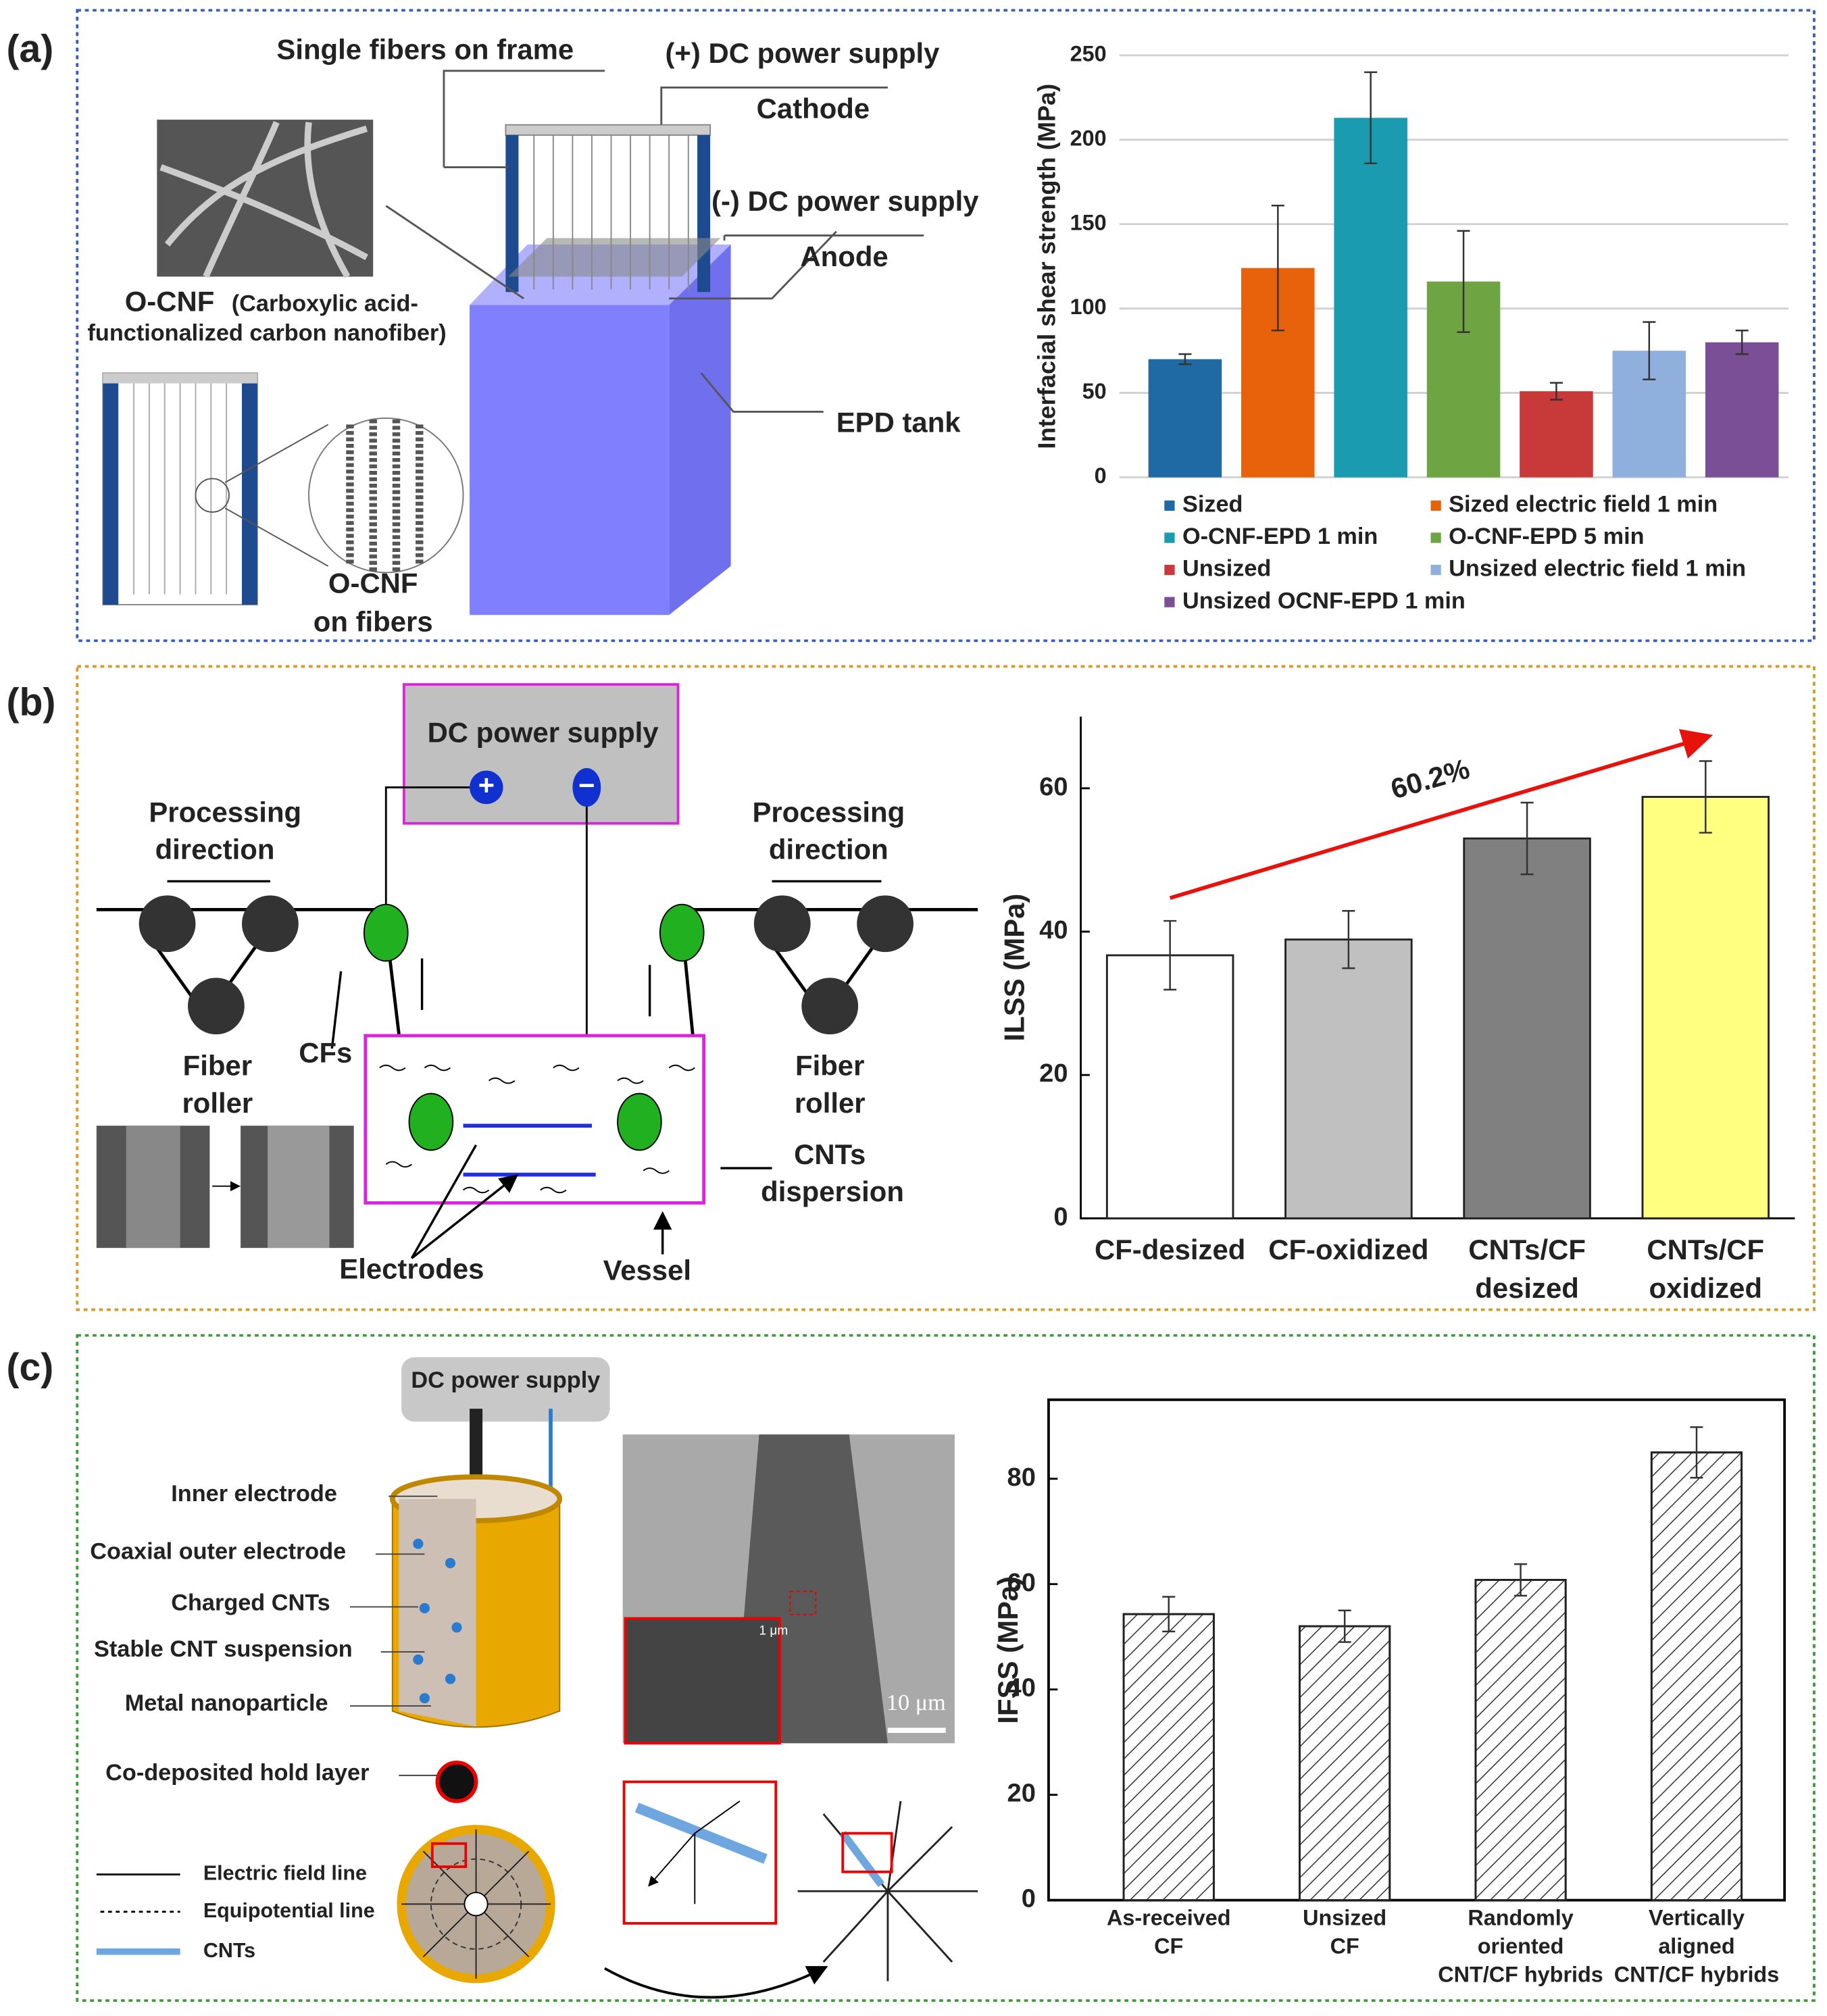  What do you see at coordinates (1416, 1650) in the screenshot?
I see `plot-frame` at bounding box center [1416, 1650].